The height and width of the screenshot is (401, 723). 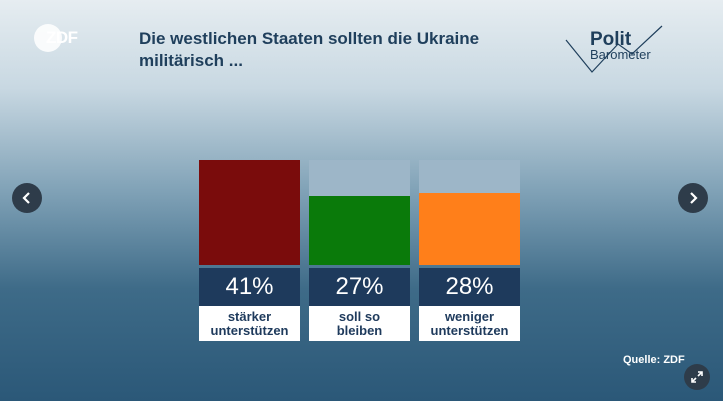 I want to click on politbarometer-logo: Polit Barometer, so click(x=619, y=49).